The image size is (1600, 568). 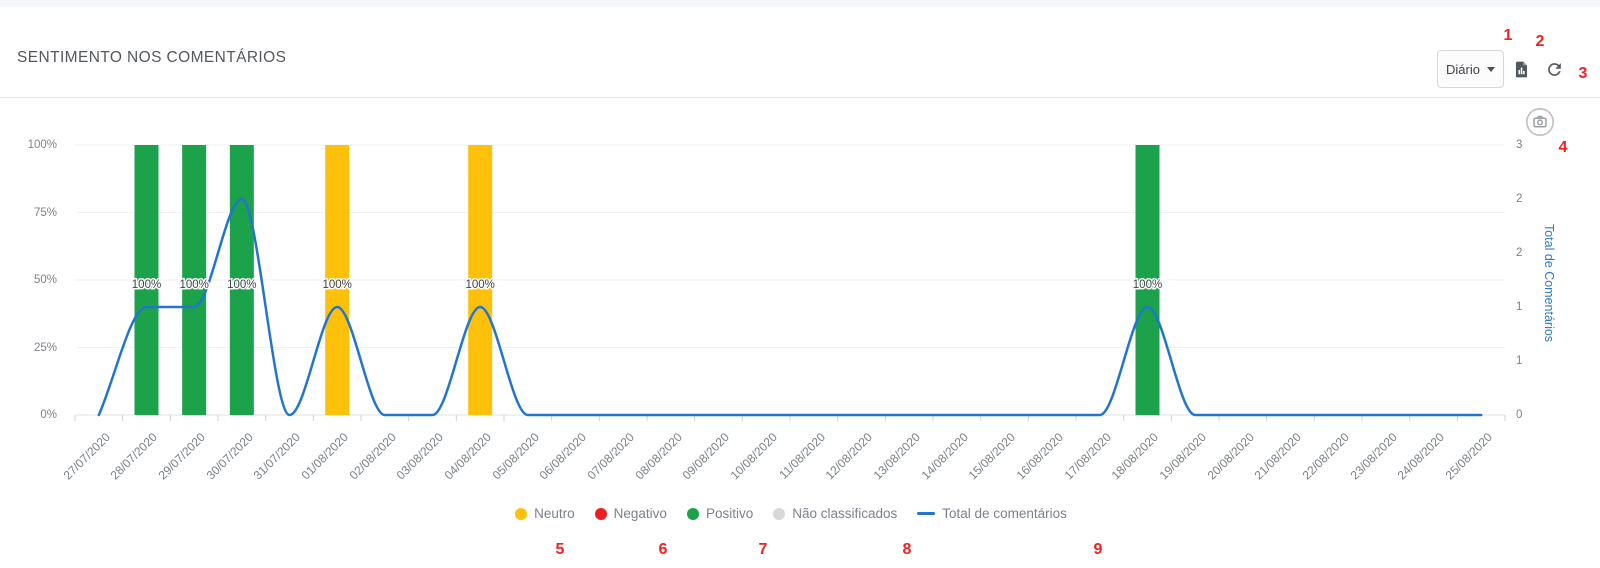 I want to click on legend-line-marker, so click(x=926, y=513).